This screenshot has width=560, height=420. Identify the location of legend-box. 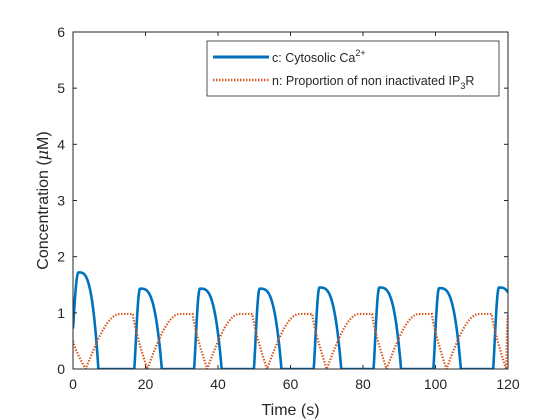
(353, 68).